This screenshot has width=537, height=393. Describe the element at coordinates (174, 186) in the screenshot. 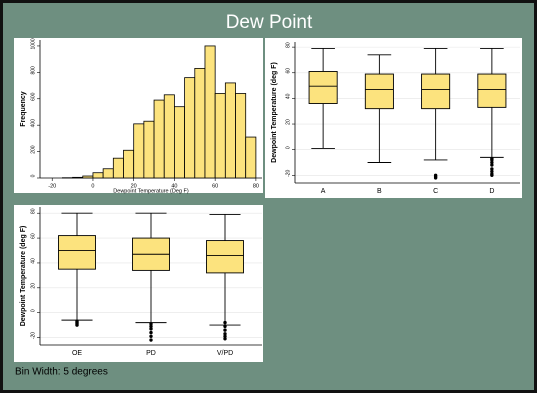

I see `x-tick-label: 40` at that location.